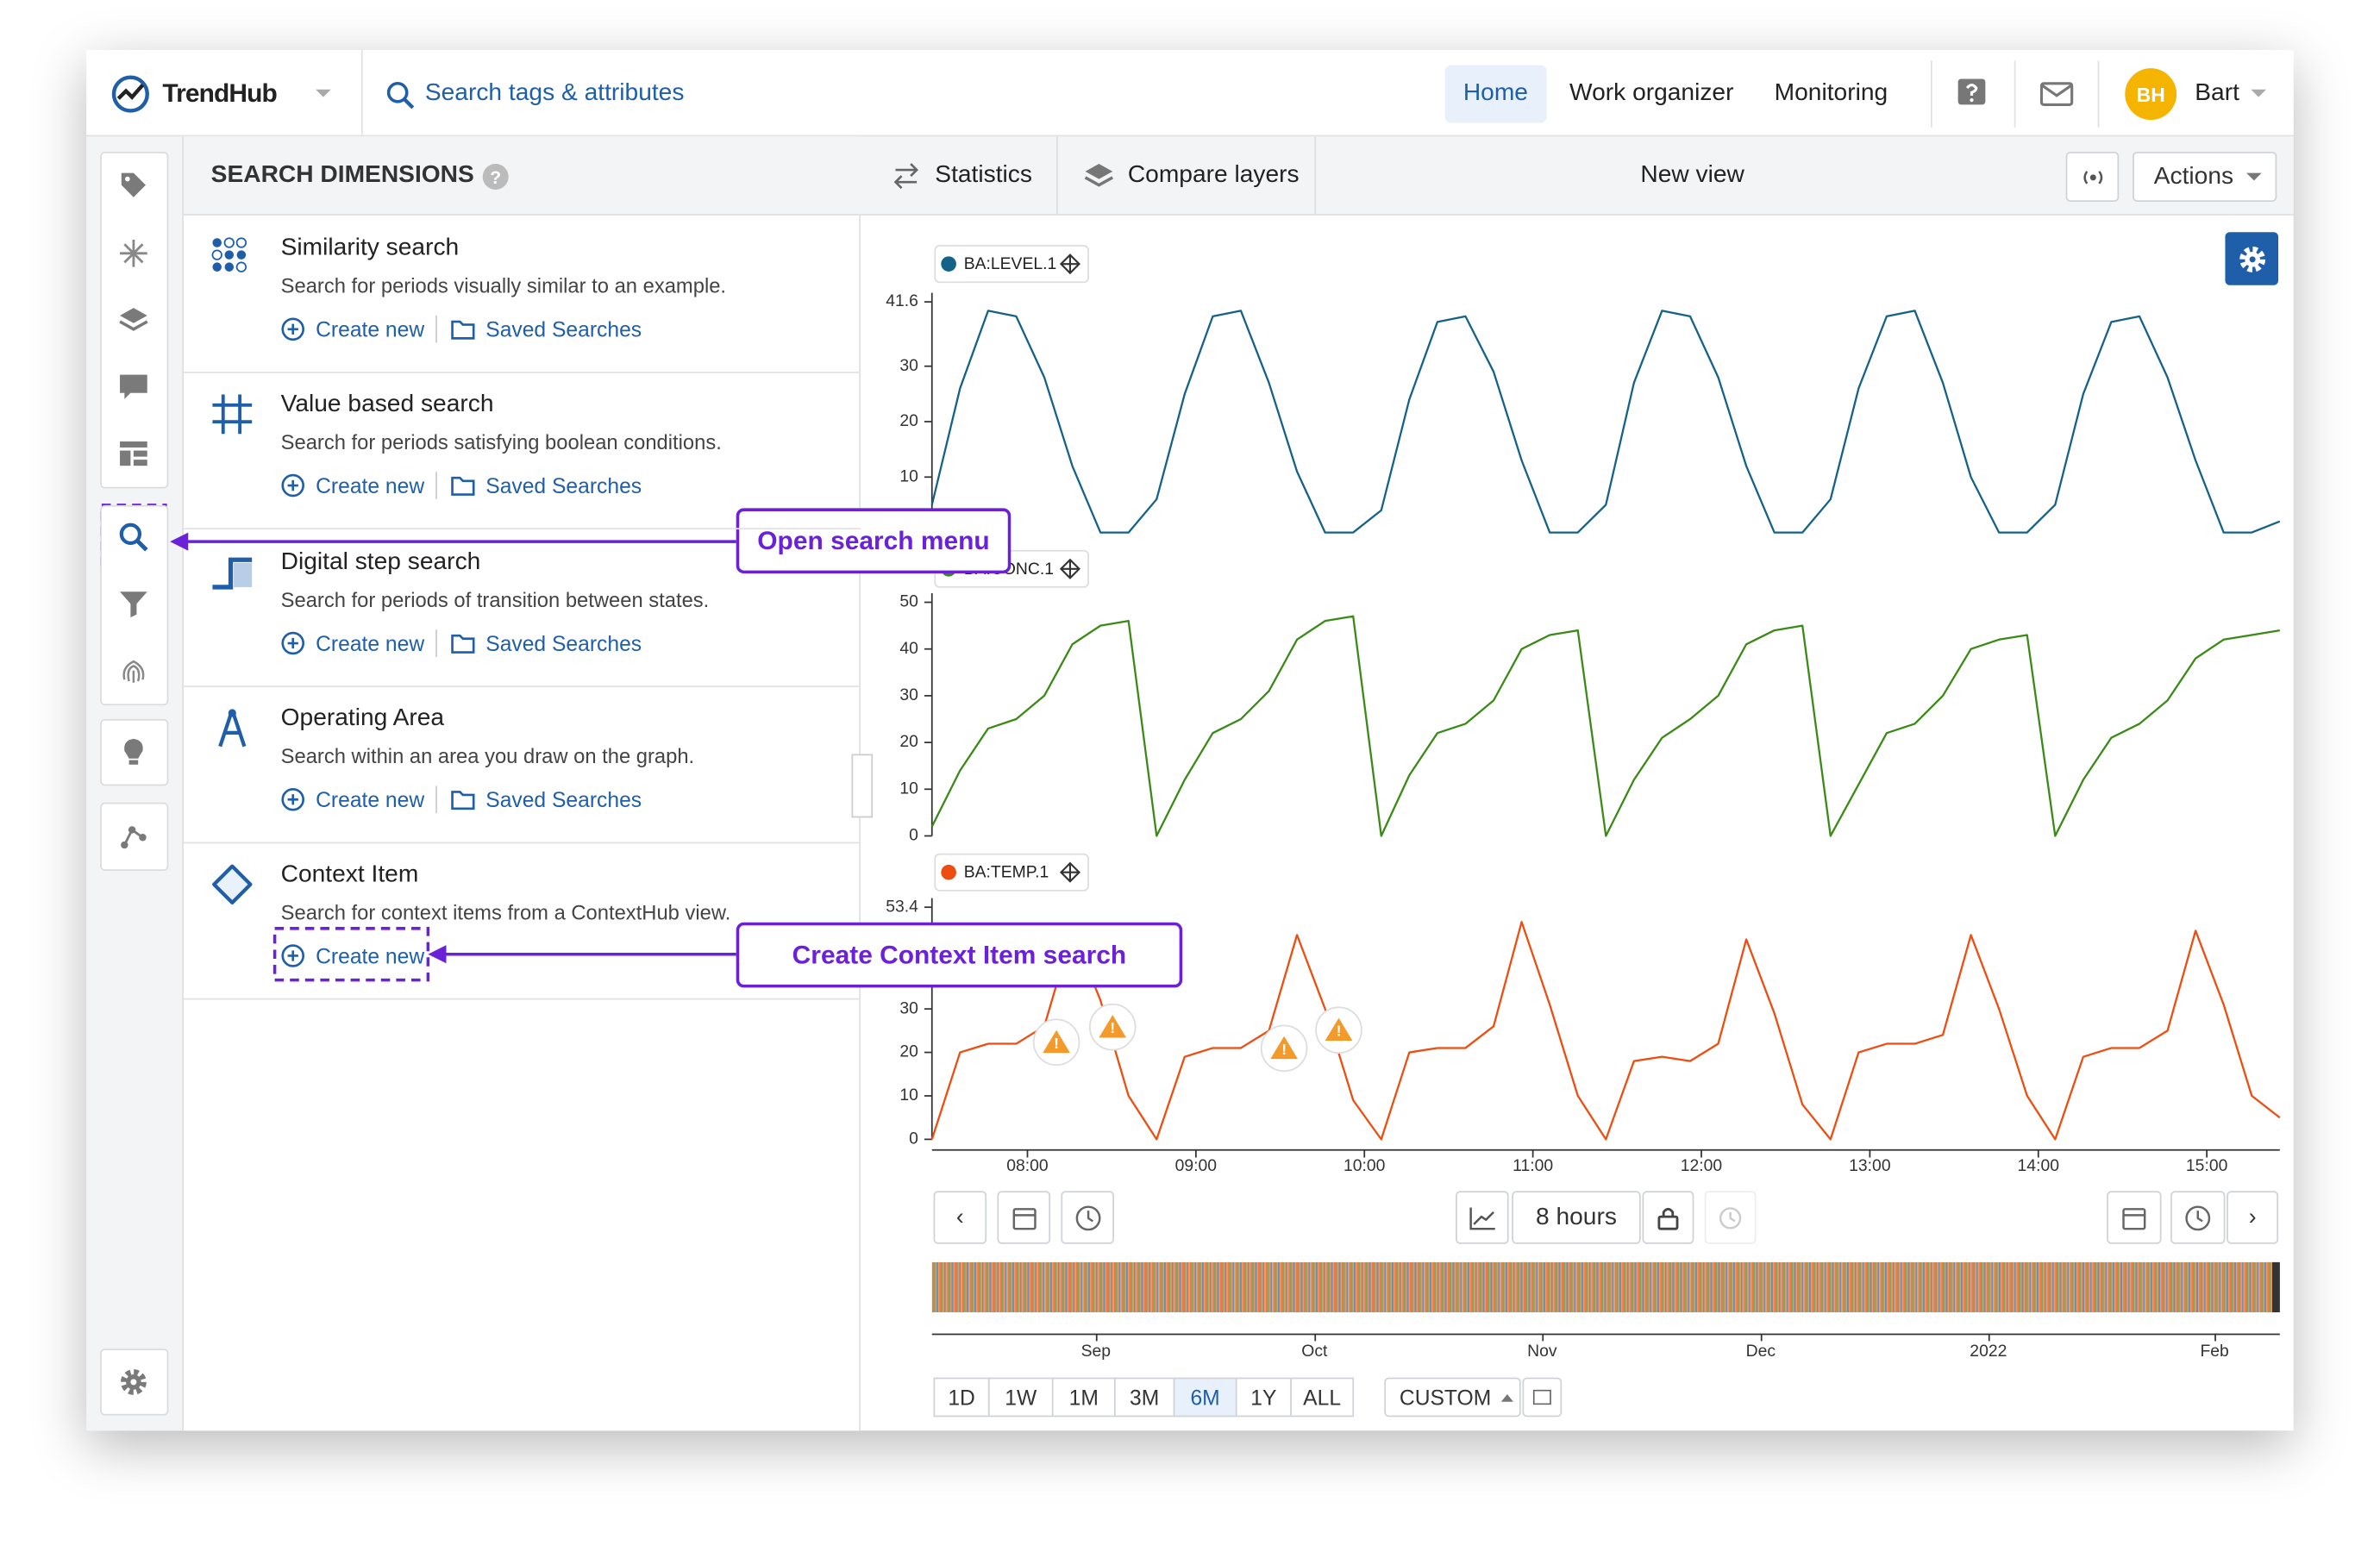  Describe the element at coordinates (555, 94) in the screenshot. I see `search-input: Search tags & attributes` at that location.